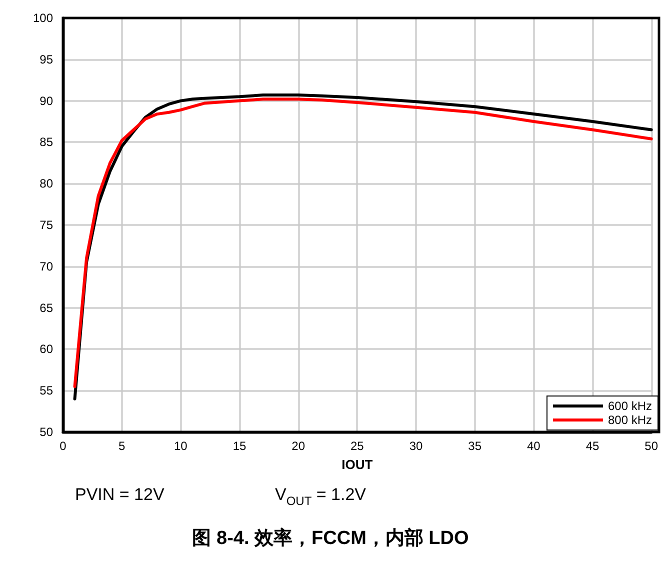 Image resolution: width=661 pixels, height=561 pixels. Describe the element at coordinates (47, 266) in the screenshot. I see `y-tick-label: 70` at that location.